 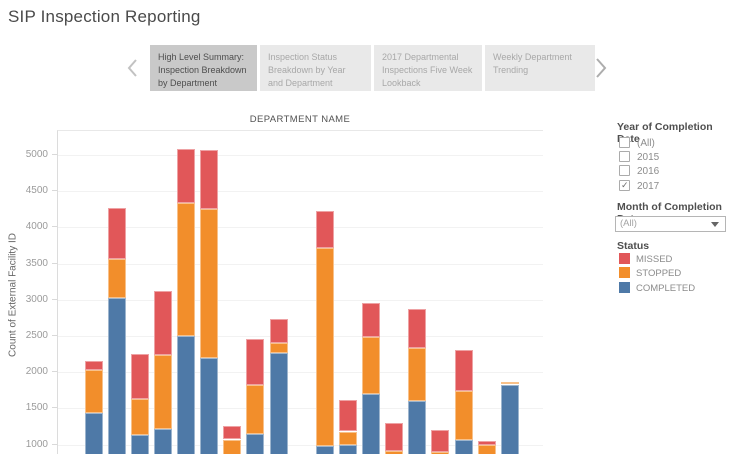 What do you see at coordinates (648, 157) in the screenshot?
I see `checkbox-label: 2015` at bounding box center [648, 157].